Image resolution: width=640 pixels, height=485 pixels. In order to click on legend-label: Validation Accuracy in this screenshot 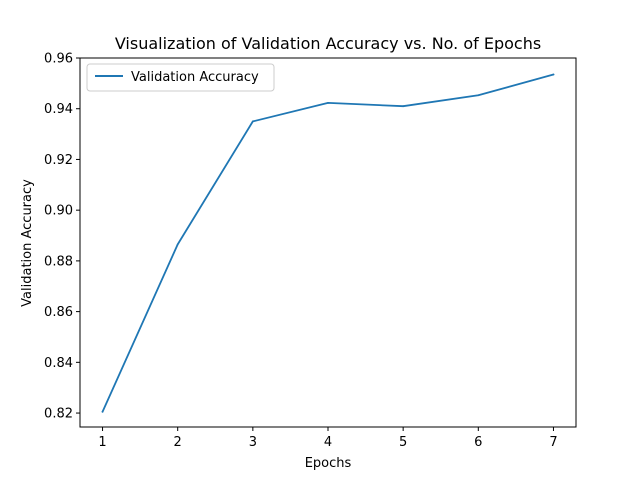, I will do `click(195, 77)`.